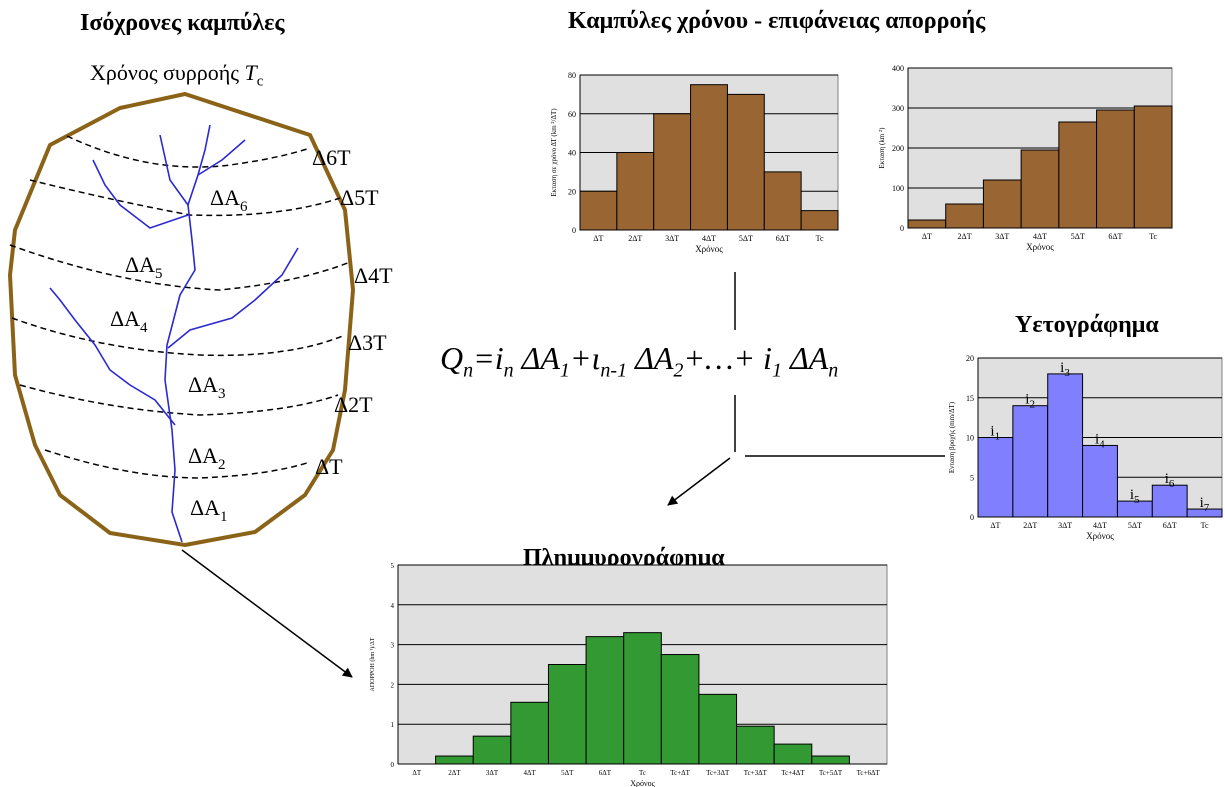 The height and width of the screenshot is (787, 1225). Describe the element at coordinates (1087, 325) in the screenshot. I see `hyetograph-title: Υετογράφημα` at that location.